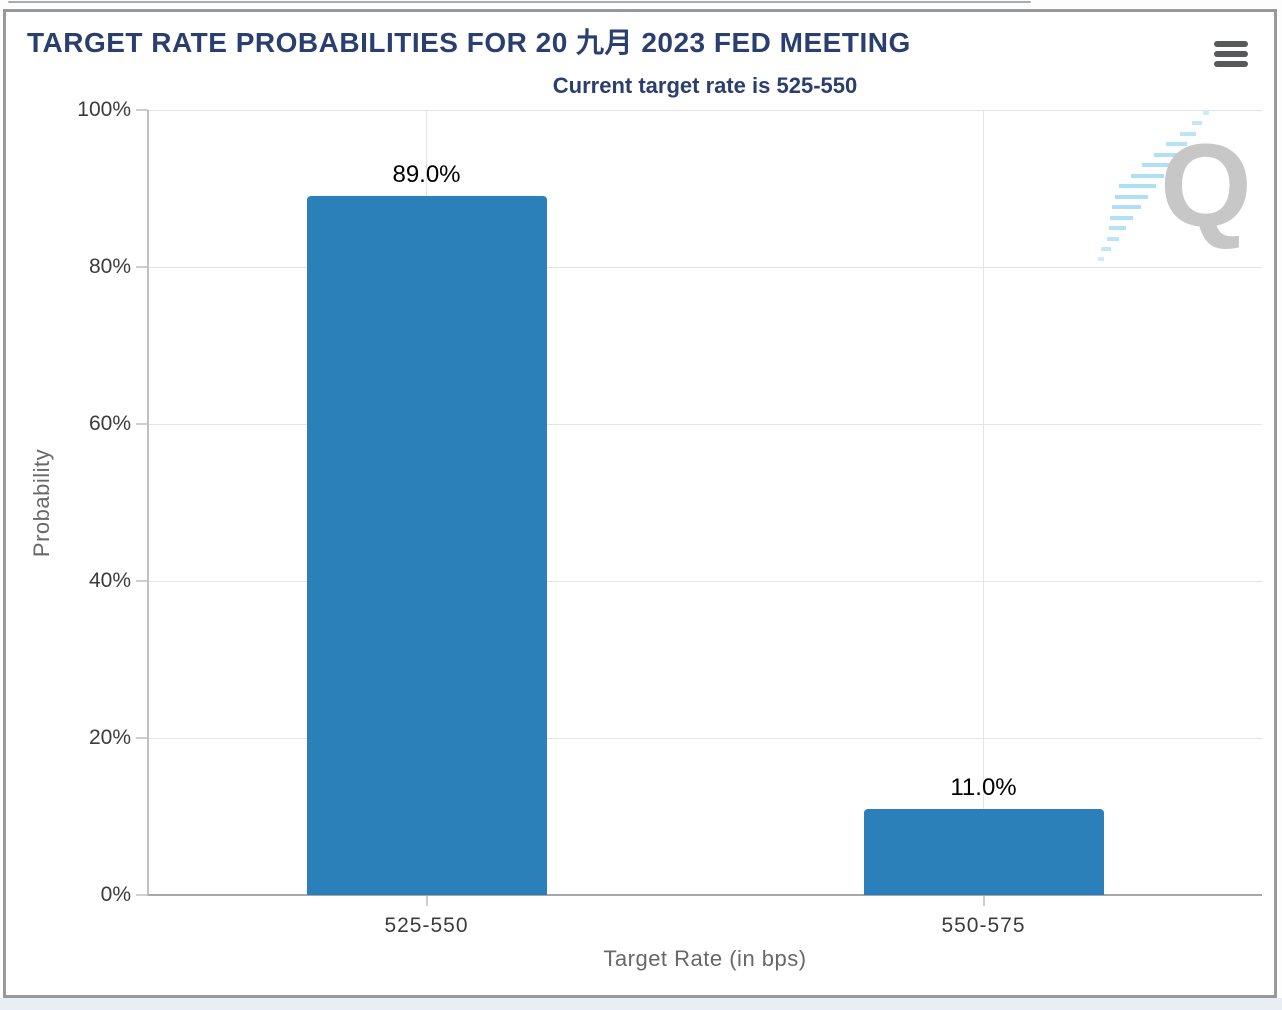 Image resolution: width=1282 pixels, height=1010 pixels. Describe the element at coordinates (426, 175) in the screenshot. I see `bar-value-label: 89.0%` at that location.